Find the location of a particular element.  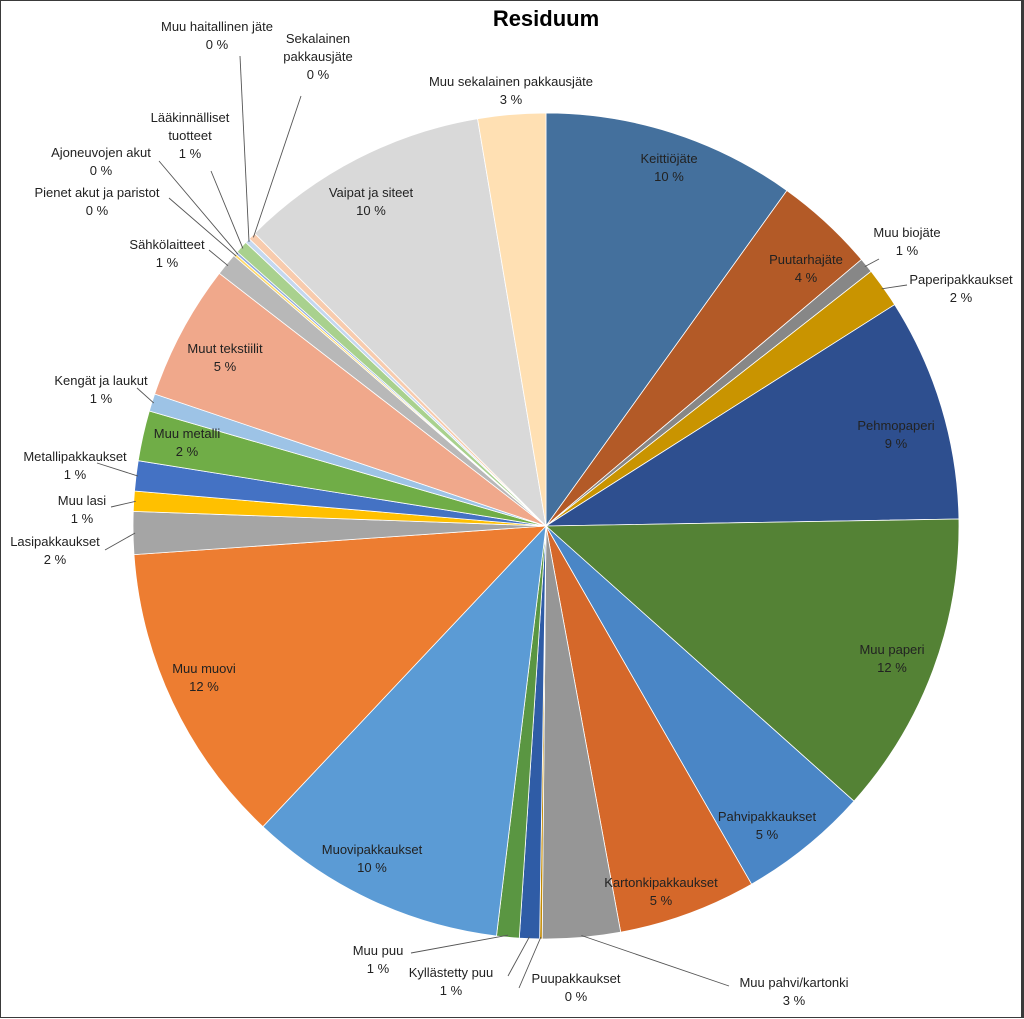

slice-name-label: Muu muovi is located at coordinates (204, 668).